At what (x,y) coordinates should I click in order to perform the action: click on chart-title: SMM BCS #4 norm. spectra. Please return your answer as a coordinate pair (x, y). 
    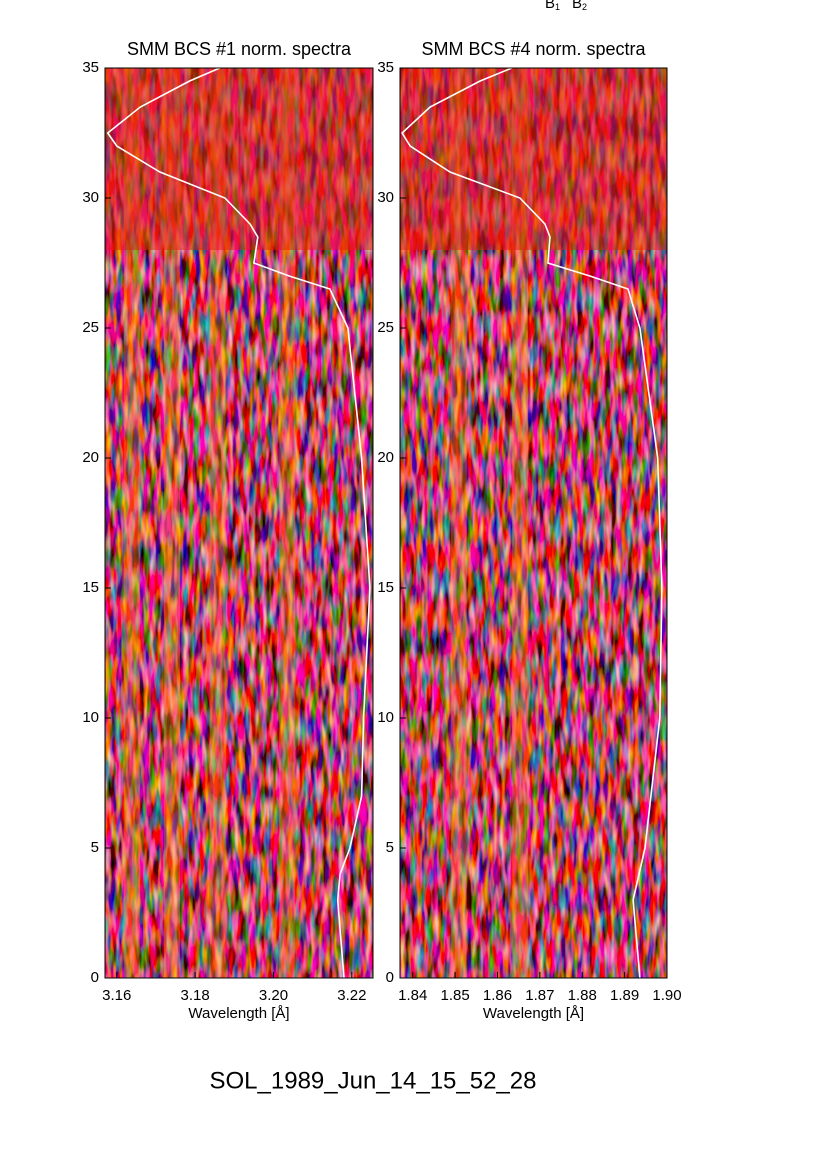
    Looking at the image, I should click on (533, 49).